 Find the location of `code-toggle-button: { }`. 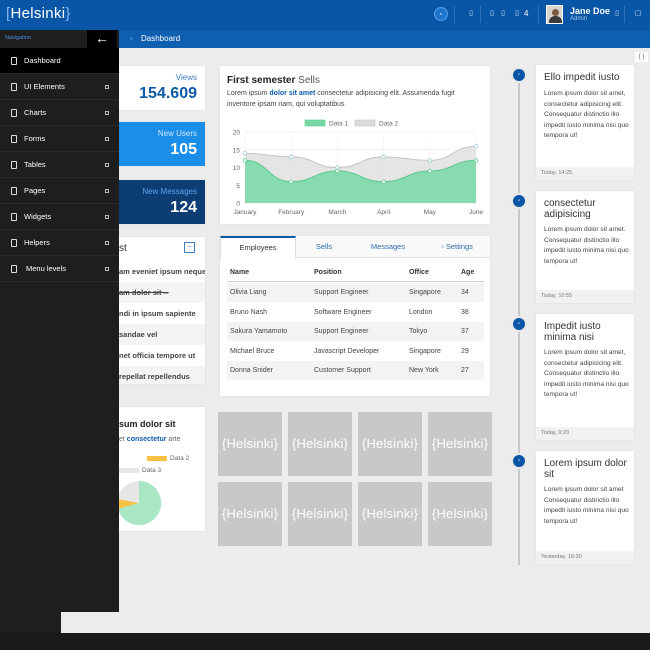

code-toggle-button: { } is located at coordinates (641, 57).